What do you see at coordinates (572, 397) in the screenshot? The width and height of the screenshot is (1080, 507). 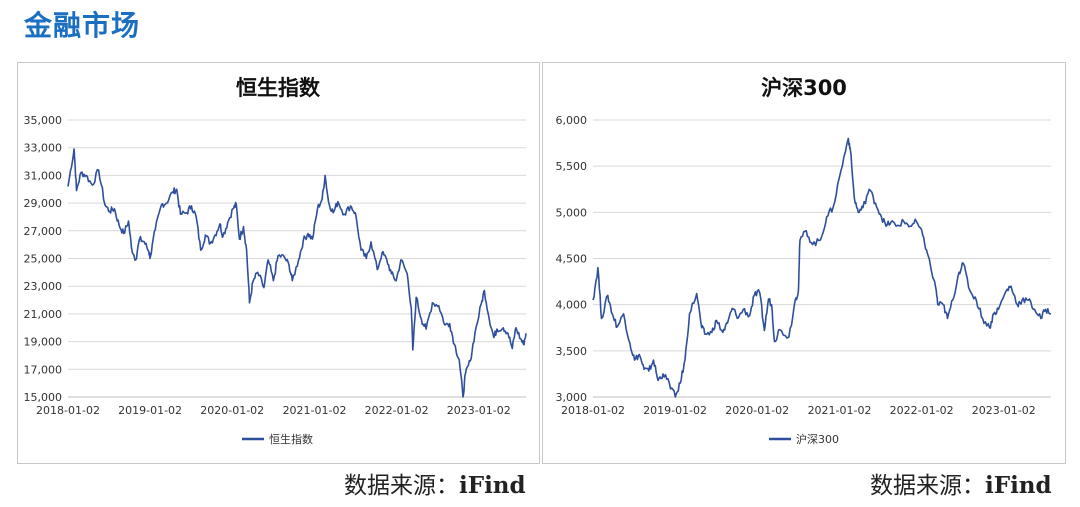 I see `y-tick-label: 3,000` at bounding box center [572, 397].